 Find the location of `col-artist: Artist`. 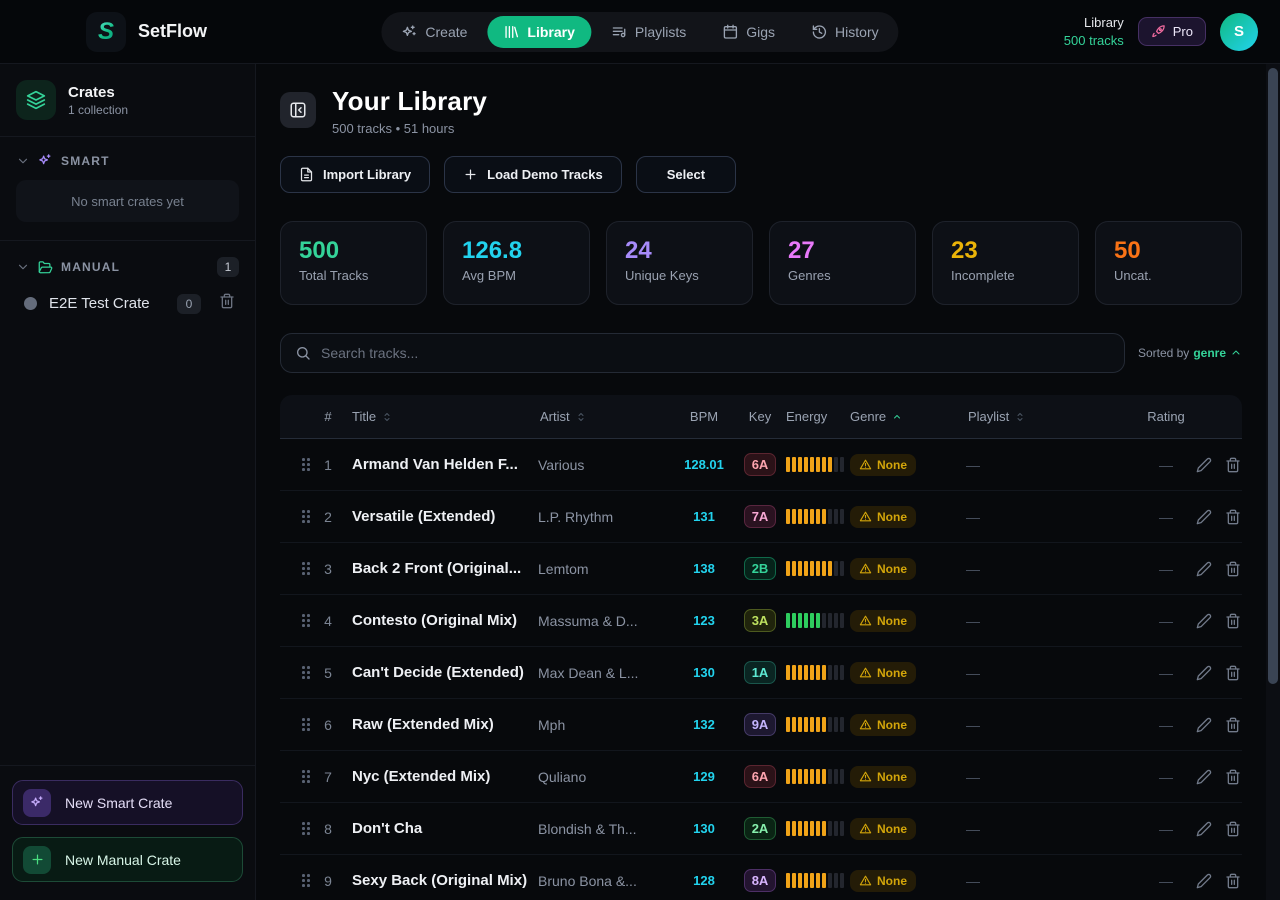

col-artist: Artist is located at coordinates (602, 416).